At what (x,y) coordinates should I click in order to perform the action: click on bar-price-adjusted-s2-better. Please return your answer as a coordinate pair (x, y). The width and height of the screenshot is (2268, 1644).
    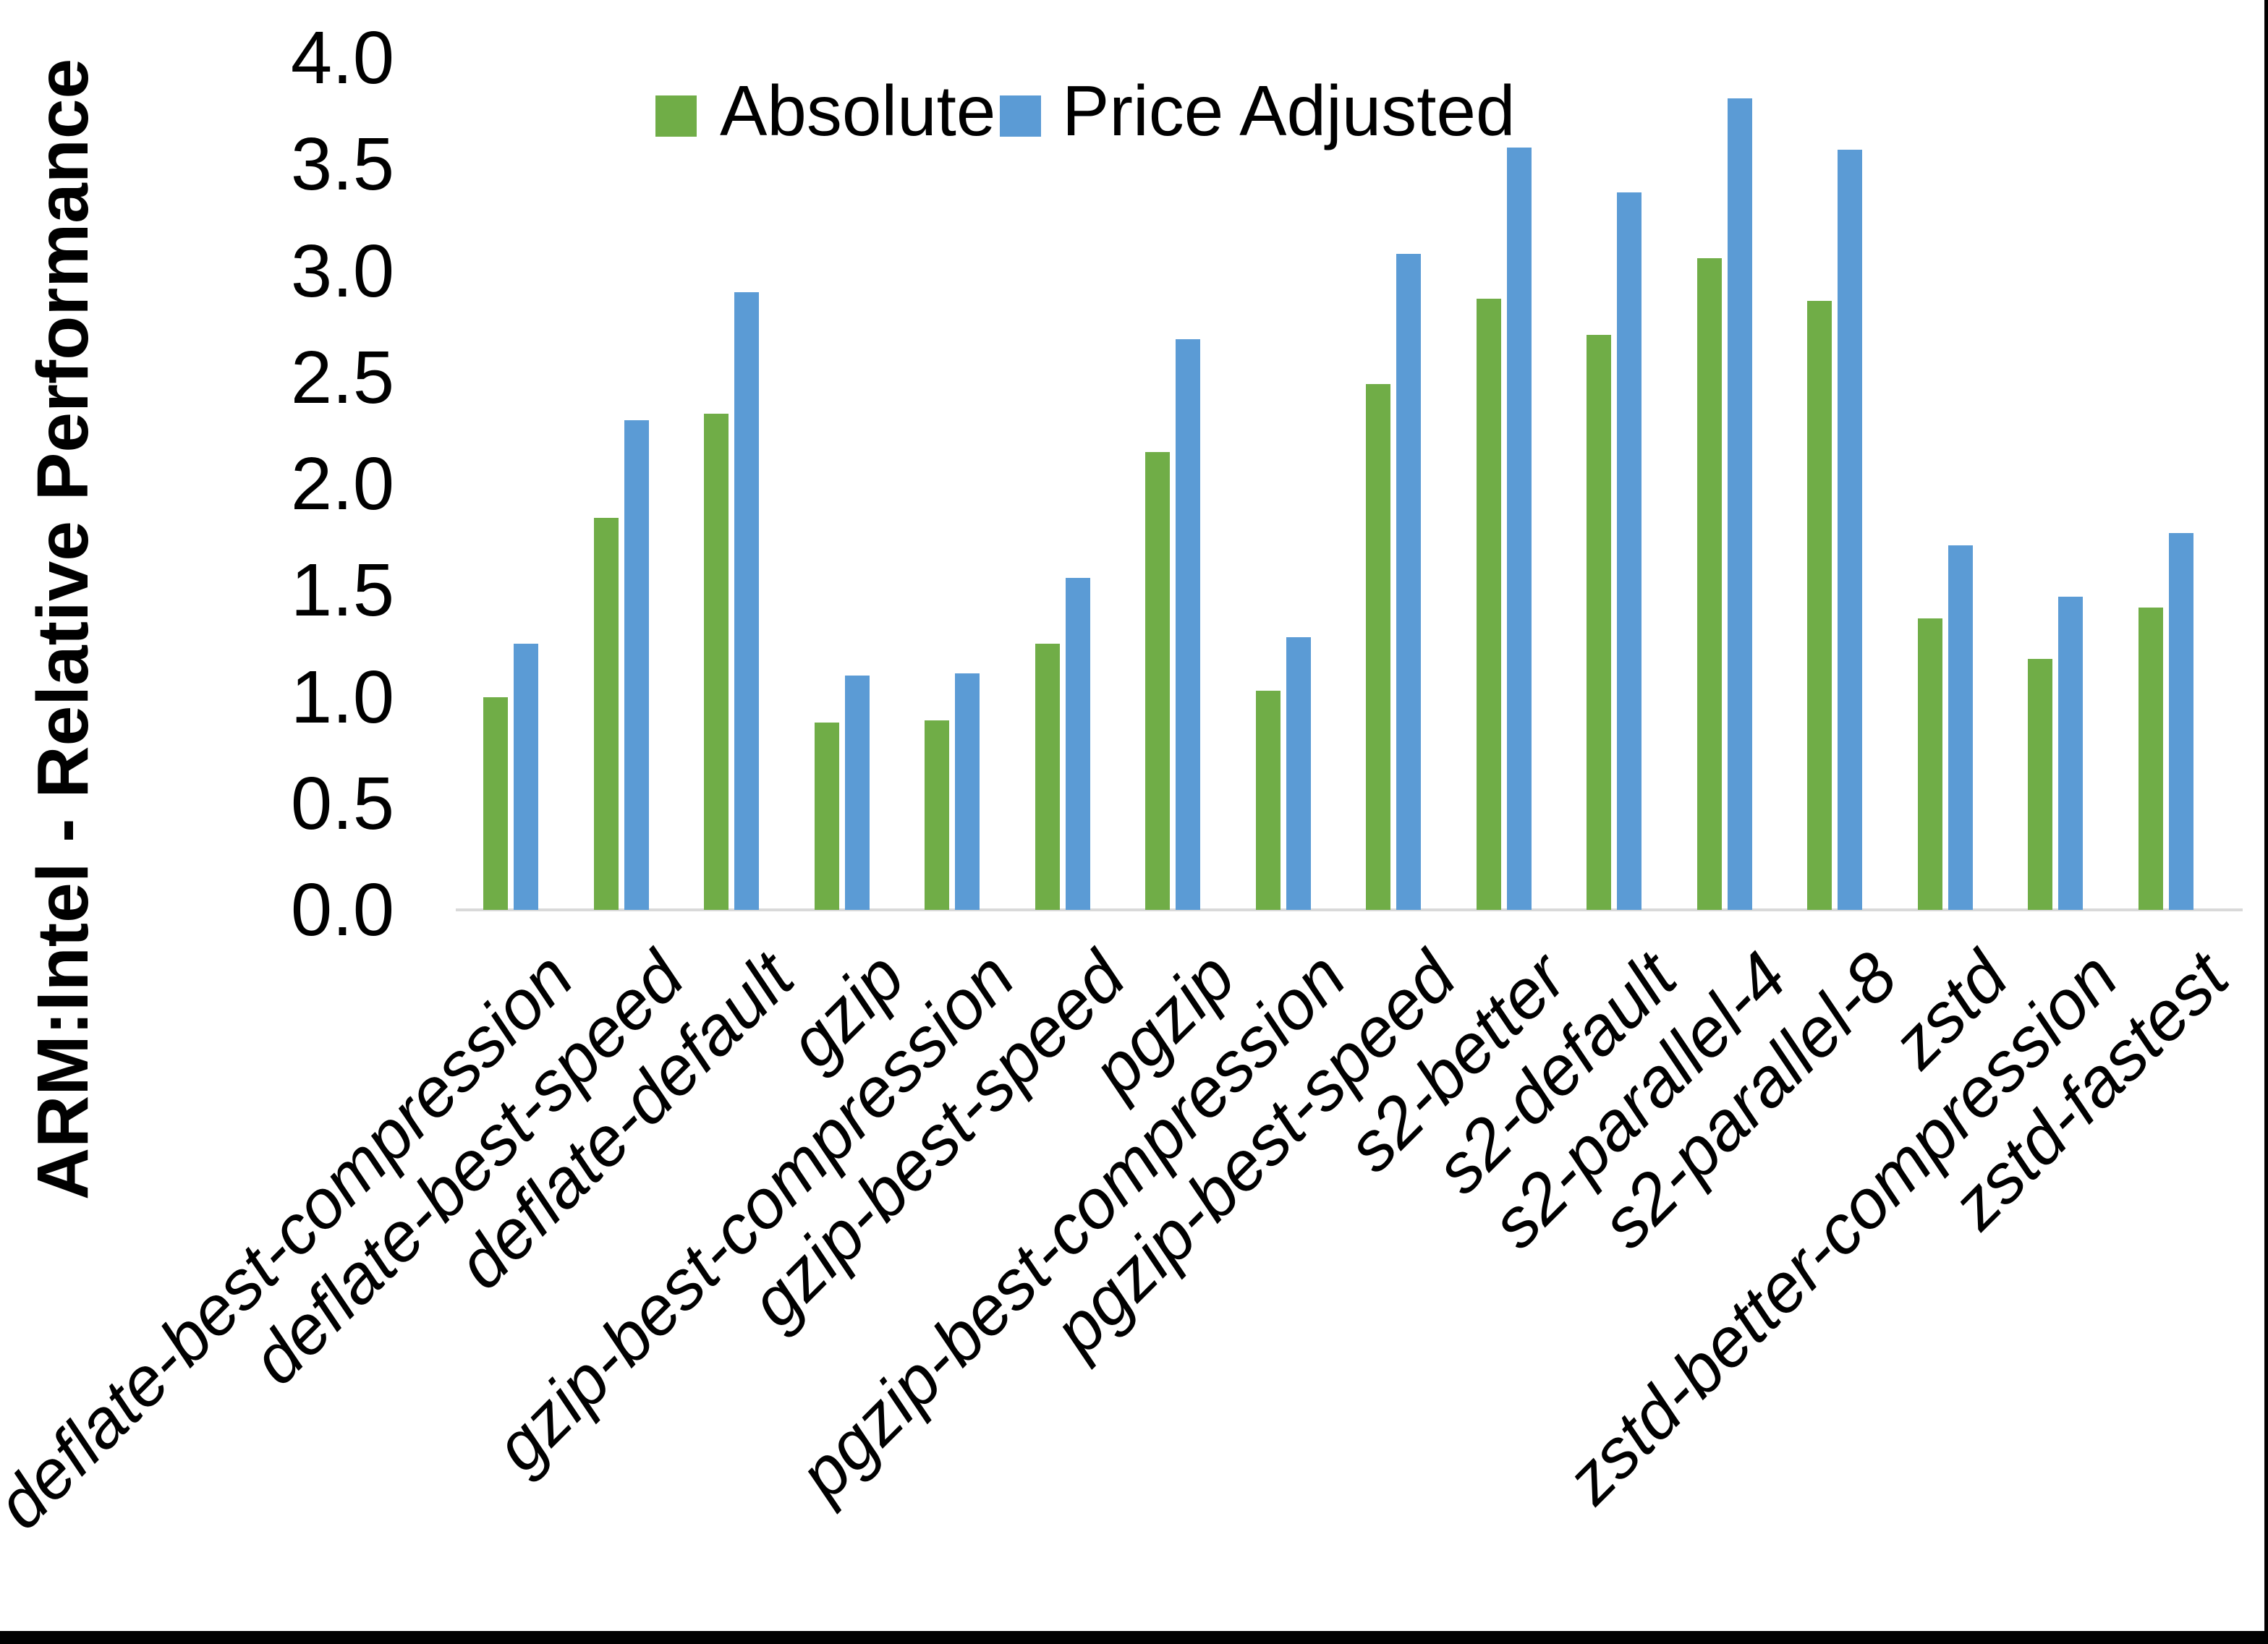
    Looking at the image, I should click on (1519, 528).